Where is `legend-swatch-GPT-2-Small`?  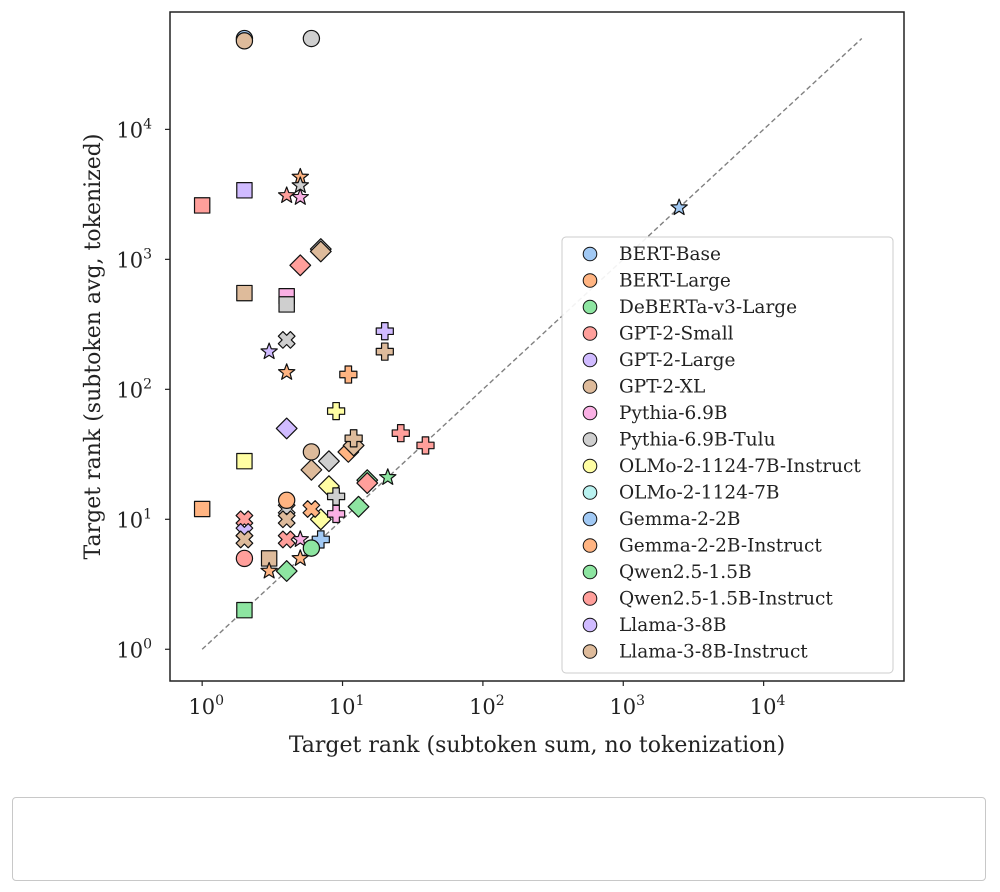
legend-swatch-GPT-2-Small is located at coordinates (590, 333).